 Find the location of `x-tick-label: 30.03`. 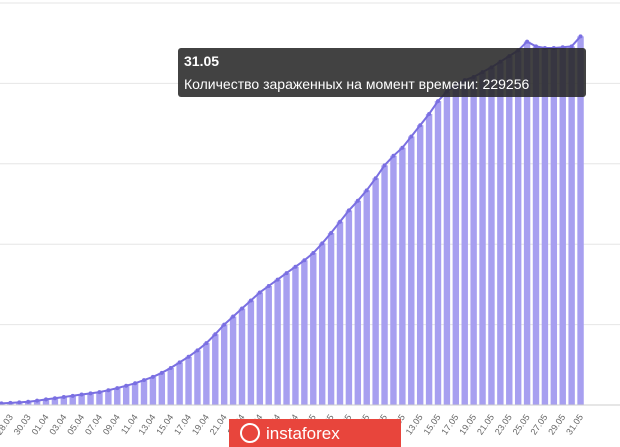

x-tick-label: 30.03 is located at coordinates (22, 424).